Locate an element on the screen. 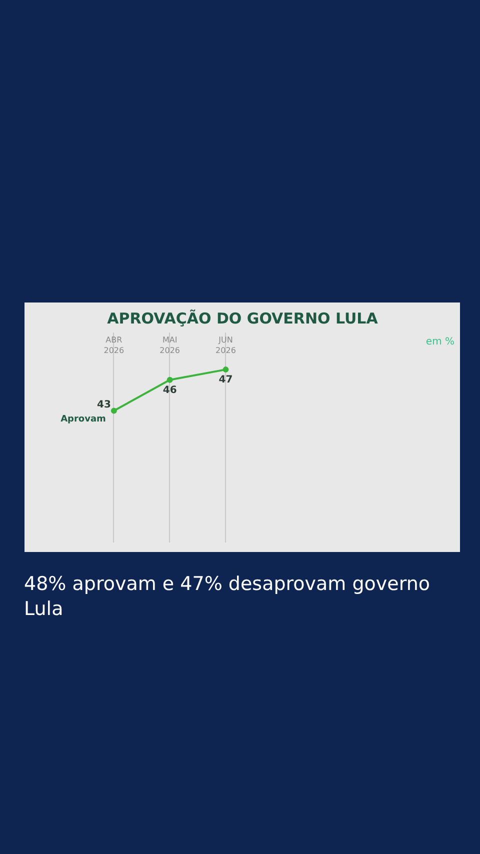 Image resolution: width=480 pixels, height=854 pixels. text: 48% aprovam e 47% desaprovam governo Lula is located at coordinates (227, 597).